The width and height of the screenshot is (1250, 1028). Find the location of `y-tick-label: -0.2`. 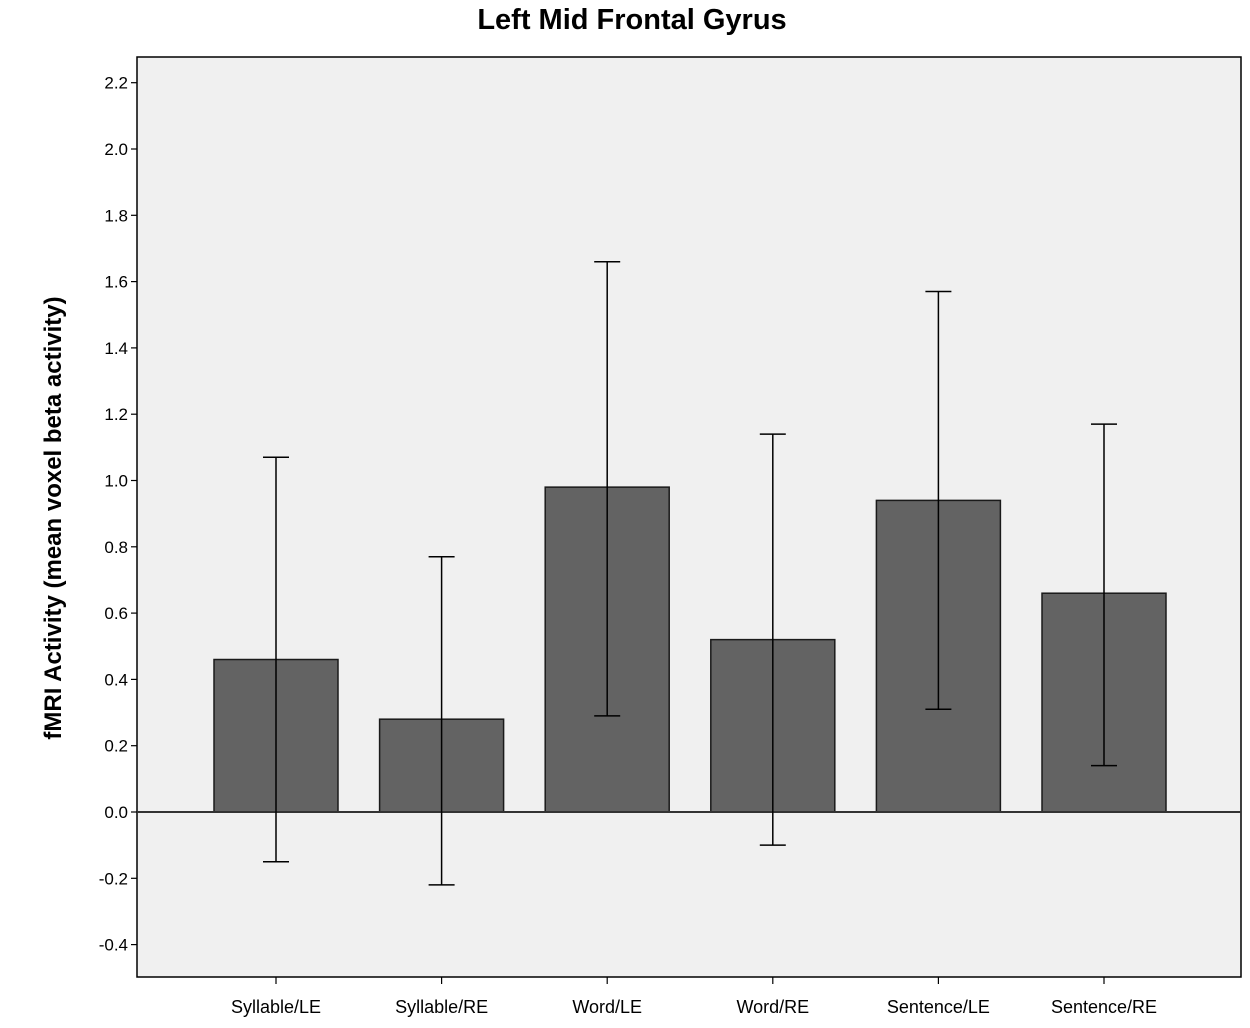

y-tick-label: -0.2 is located at coordinates (113, 878).